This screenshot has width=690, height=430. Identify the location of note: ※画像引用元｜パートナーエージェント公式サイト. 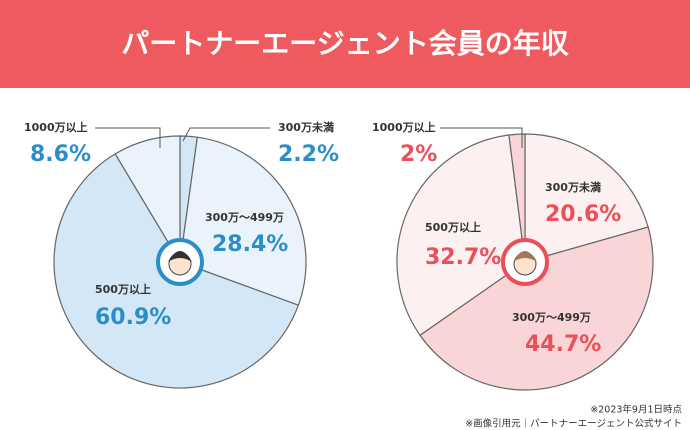
(573, 424).